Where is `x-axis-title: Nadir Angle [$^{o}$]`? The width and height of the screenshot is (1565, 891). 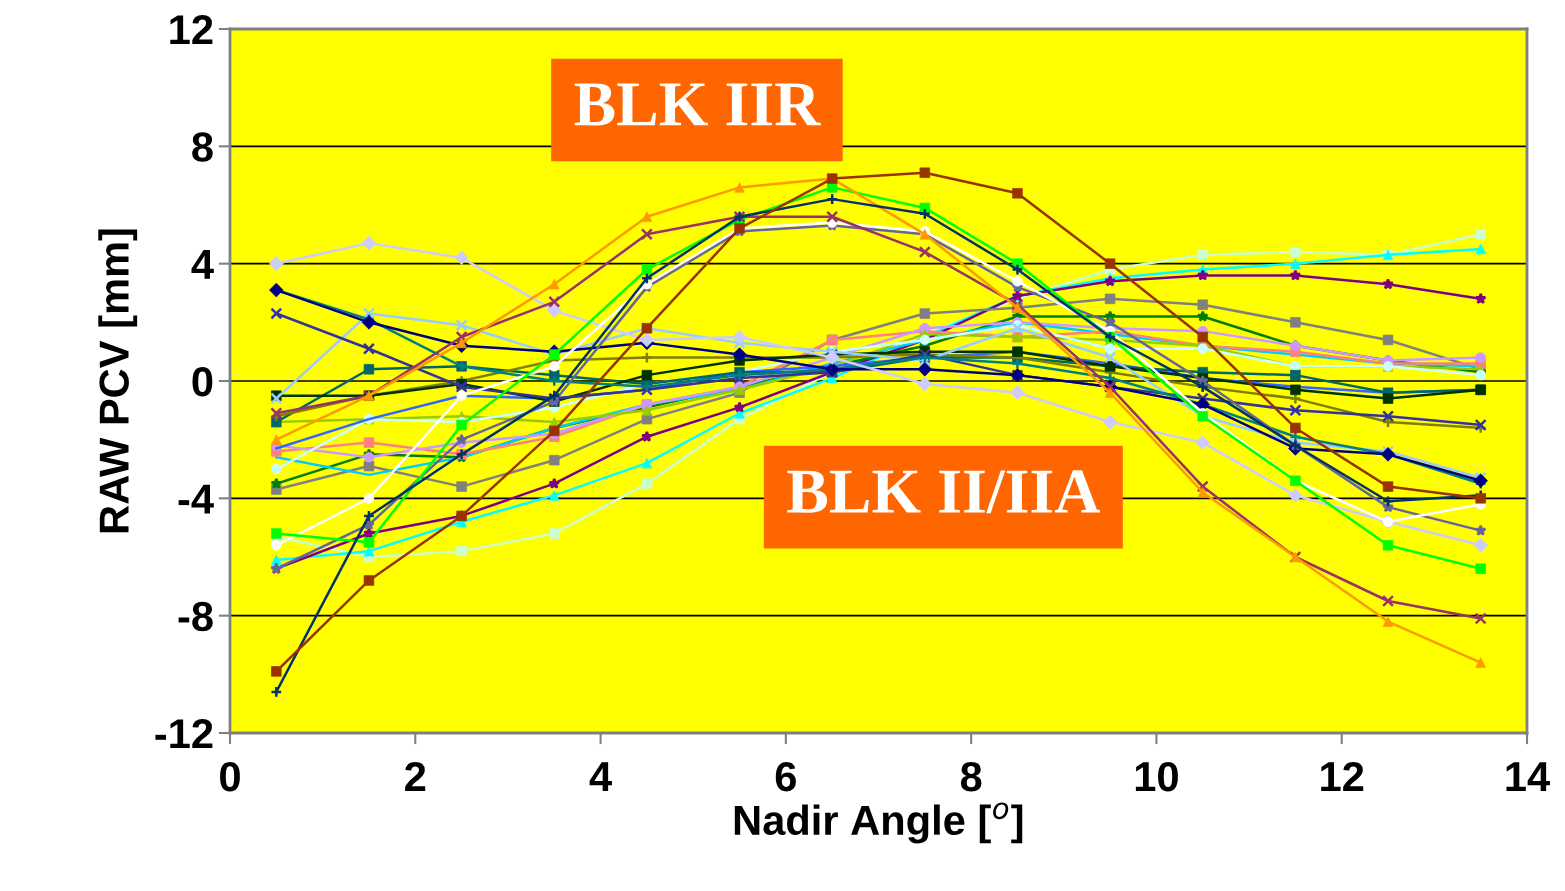
x-axis-title: Nadir Angle [$^{o}$] is located at coordinates (878, 823).